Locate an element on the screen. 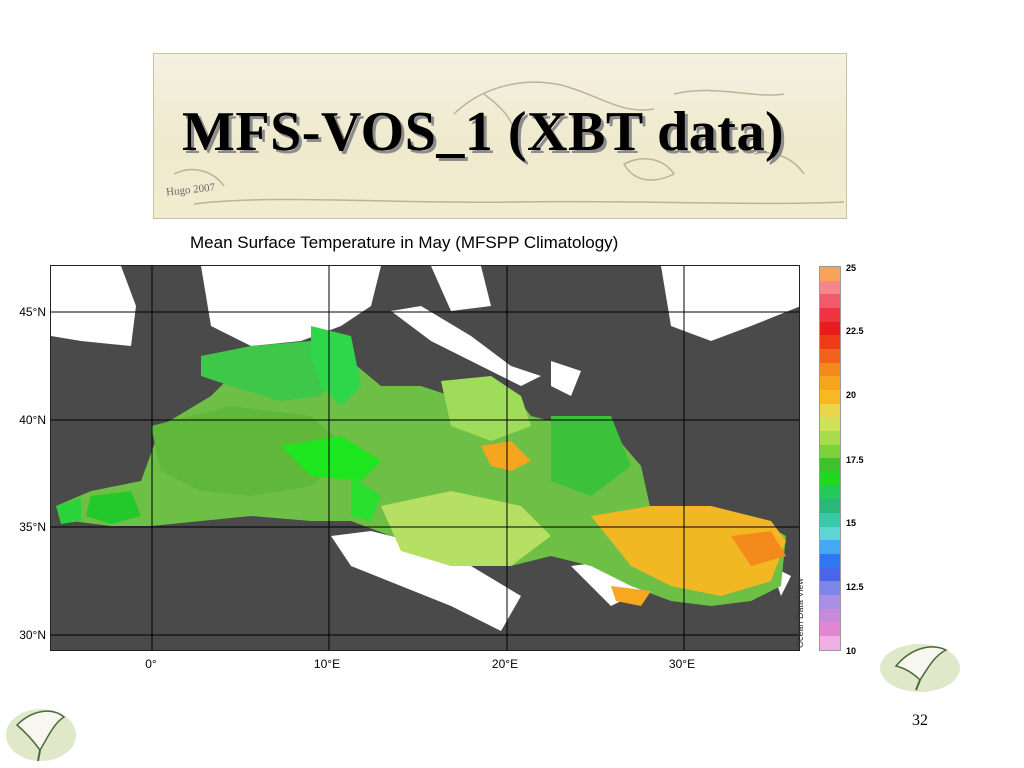 Image resolution: width=1024 pixels, height=768 pixels. seagull-sketch-illustration is located at coordinates (509, 143).